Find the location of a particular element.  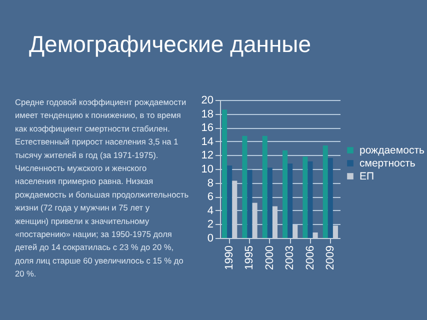

legend-label: рождаемость is located at coordinates (393, 150).